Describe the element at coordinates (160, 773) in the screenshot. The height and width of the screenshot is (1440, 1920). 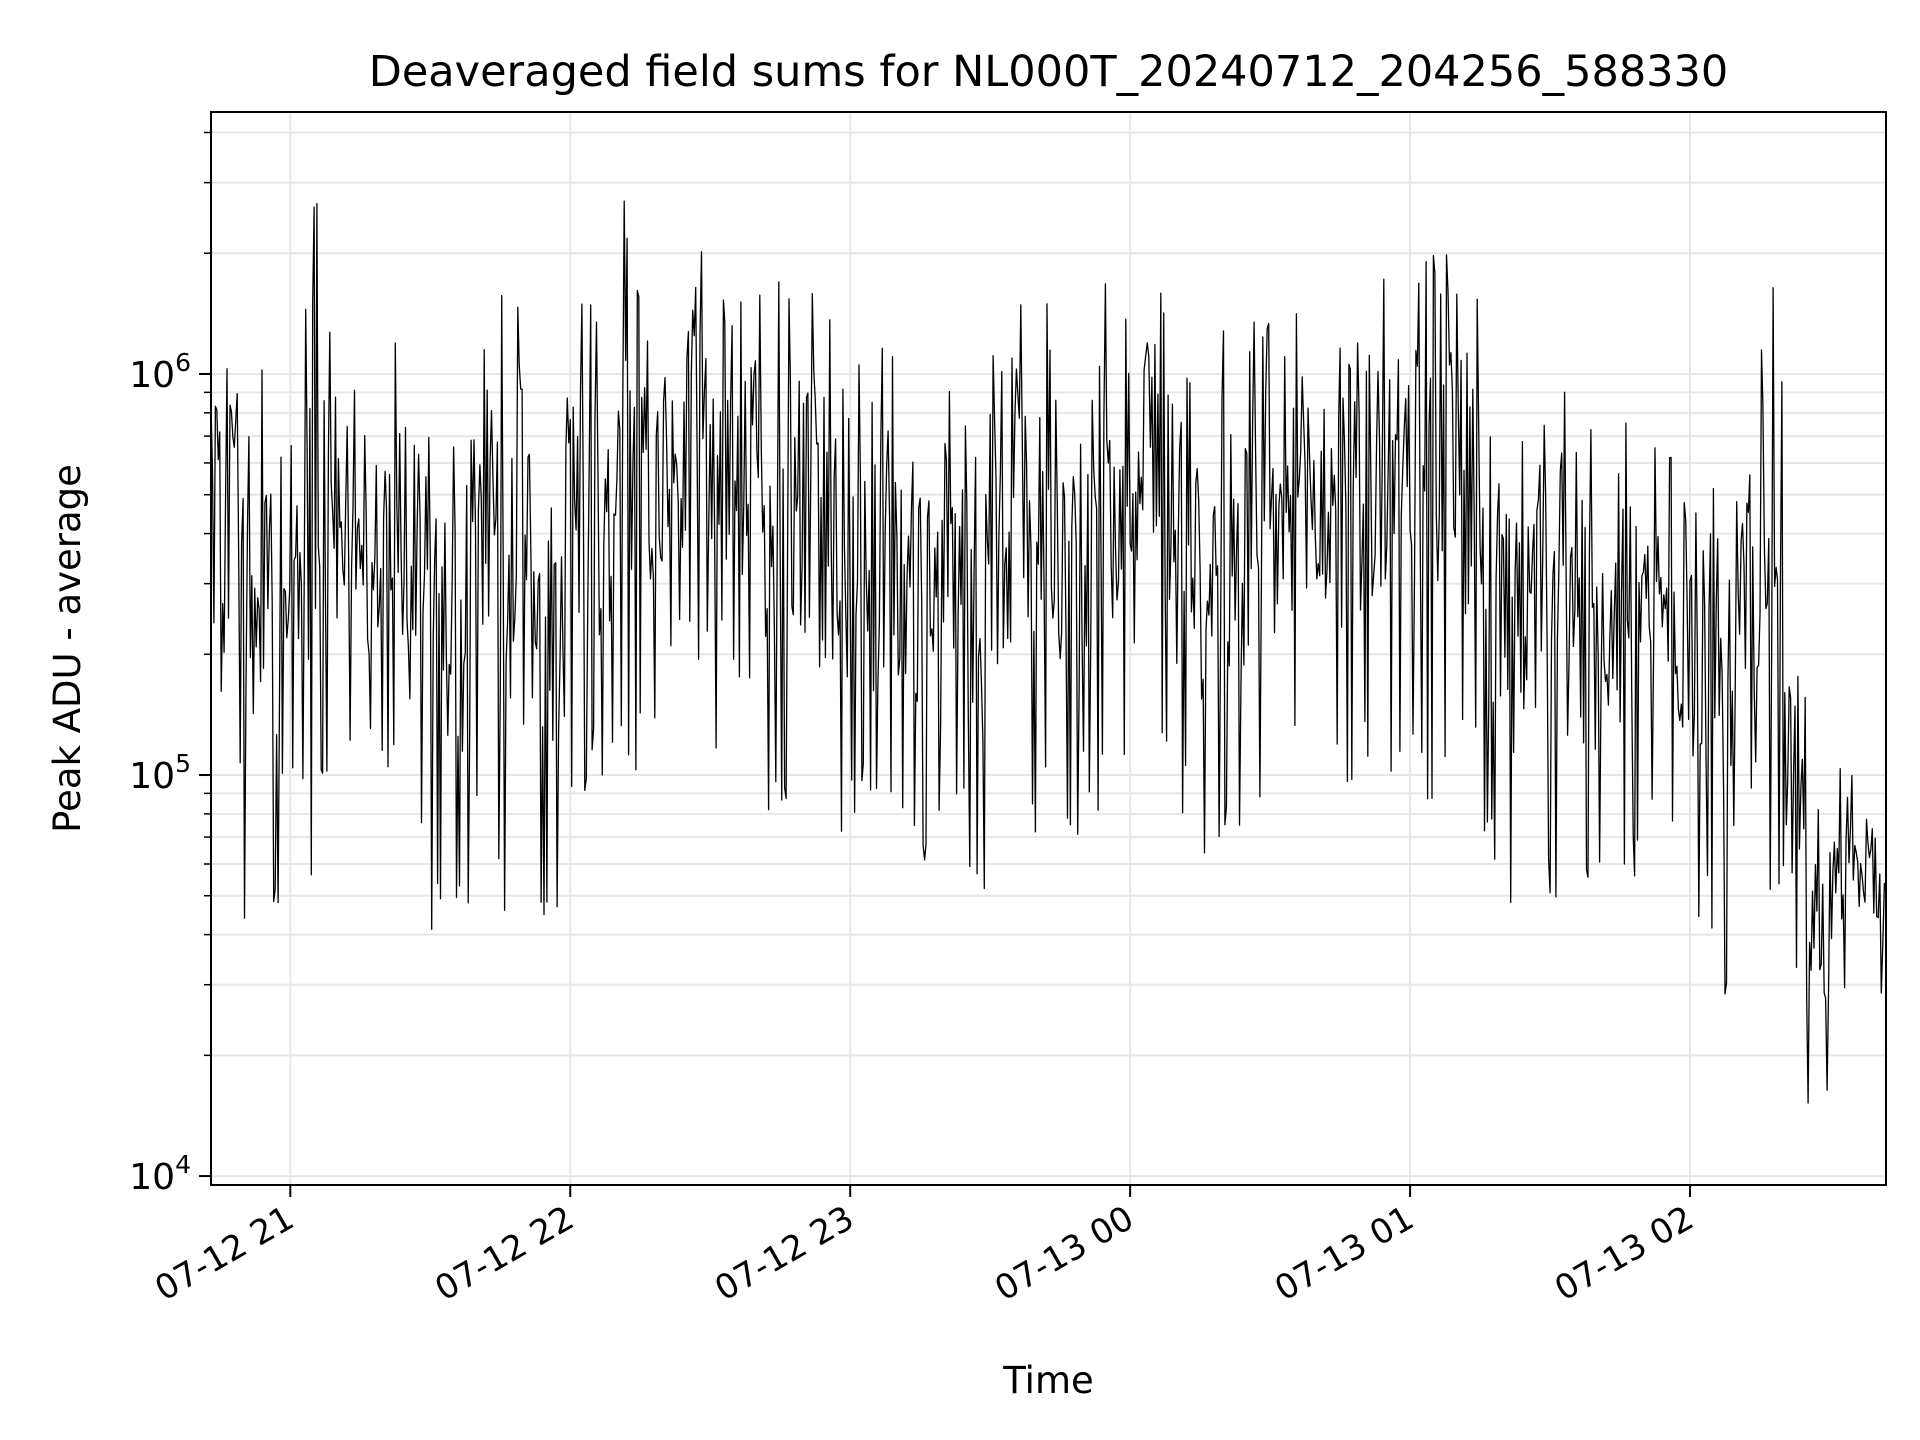
I see `y-tick-label: 10⁵` at that location.